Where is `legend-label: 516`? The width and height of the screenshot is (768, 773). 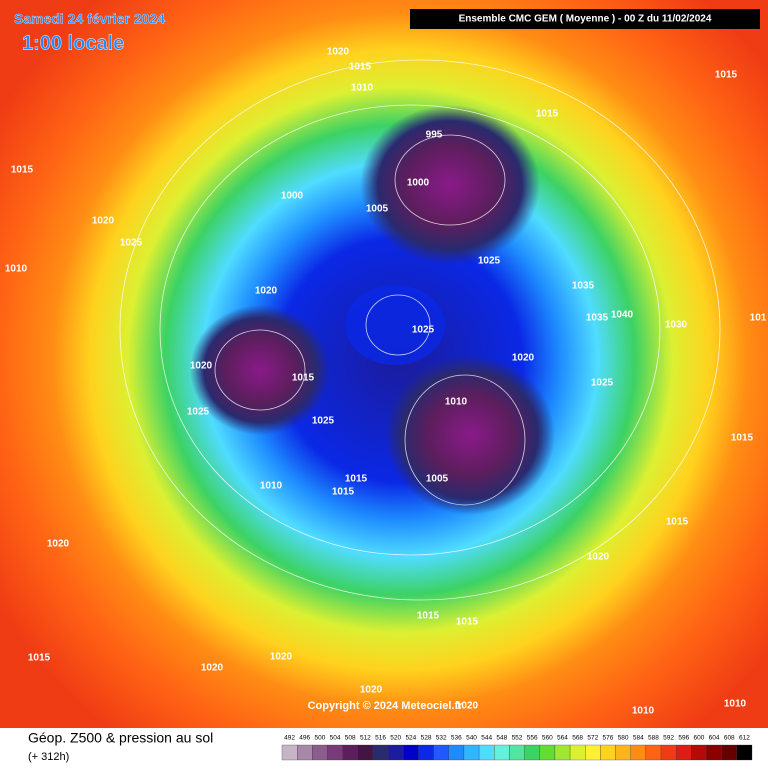 legend-label: 516 is located at coordinates (380, 738).